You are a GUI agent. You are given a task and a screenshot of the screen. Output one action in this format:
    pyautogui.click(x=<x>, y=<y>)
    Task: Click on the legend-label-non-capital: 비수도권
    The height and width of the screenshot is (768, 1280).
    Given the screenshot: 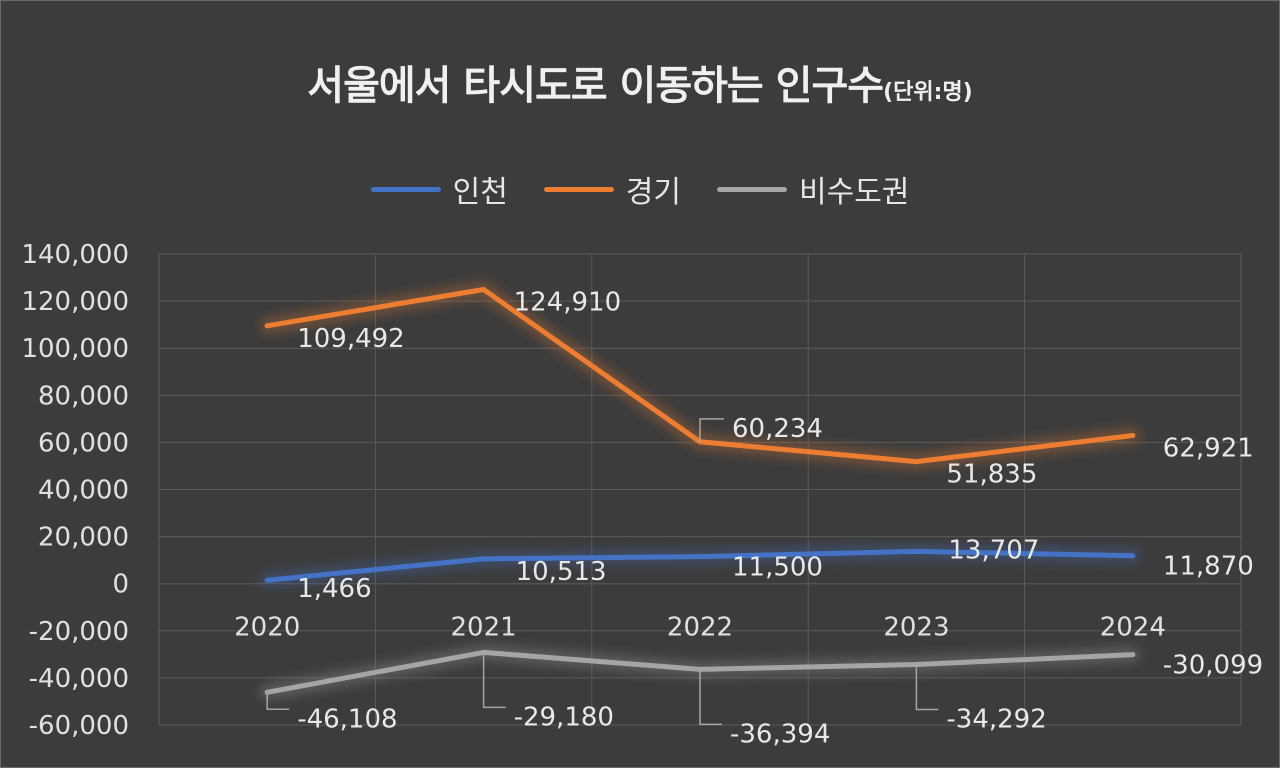 What is the action you would take?
    pyautogui.click(x=854, y=192)
    